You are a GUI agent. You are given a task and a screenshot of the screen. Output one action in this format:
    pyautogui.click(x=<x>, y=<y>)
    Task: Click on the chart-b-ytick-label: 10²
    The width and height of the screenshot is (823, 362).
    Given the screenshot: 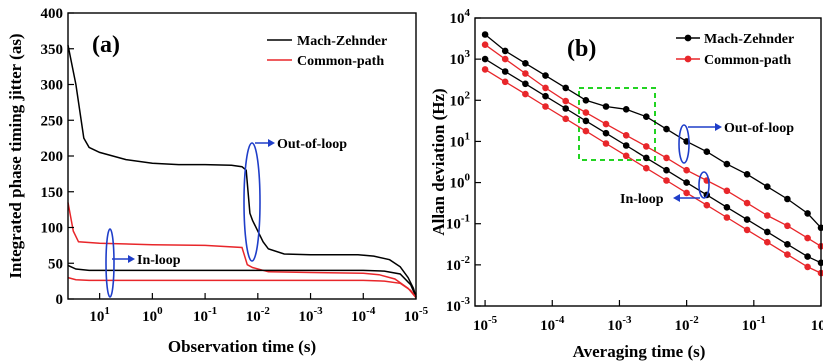 What is the action you would take?
    pyautogui.click(x=460, y=99)
    